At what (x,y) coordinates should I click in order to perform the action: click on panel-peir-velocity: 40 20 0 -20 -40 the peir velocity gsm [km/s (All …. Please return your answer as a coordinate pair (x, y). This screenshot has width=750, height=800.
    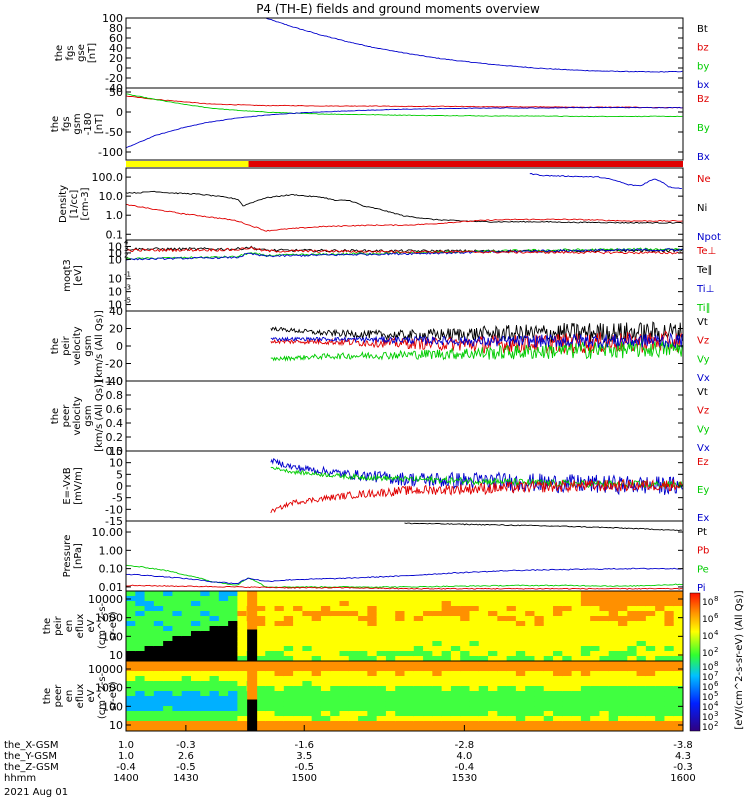
    Looking at the image, I should click on (380, 346).